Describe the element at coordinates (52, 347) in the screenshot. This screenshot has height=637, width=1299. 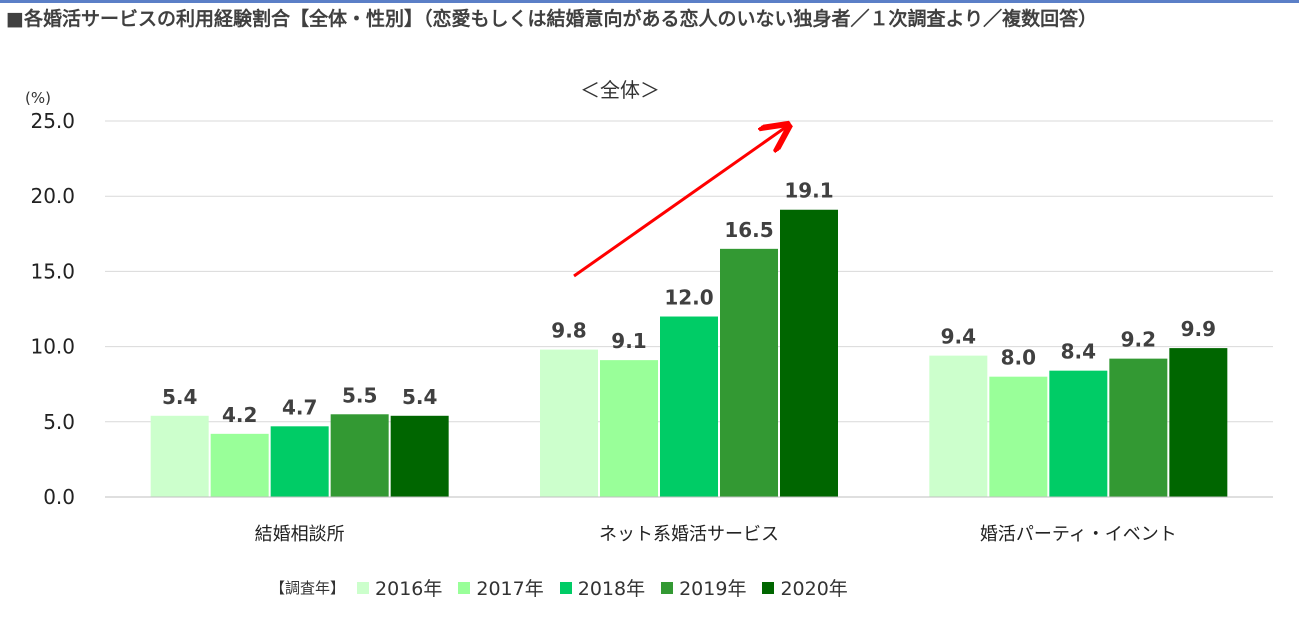
I see `y-tick-label: 10.0` at that location.